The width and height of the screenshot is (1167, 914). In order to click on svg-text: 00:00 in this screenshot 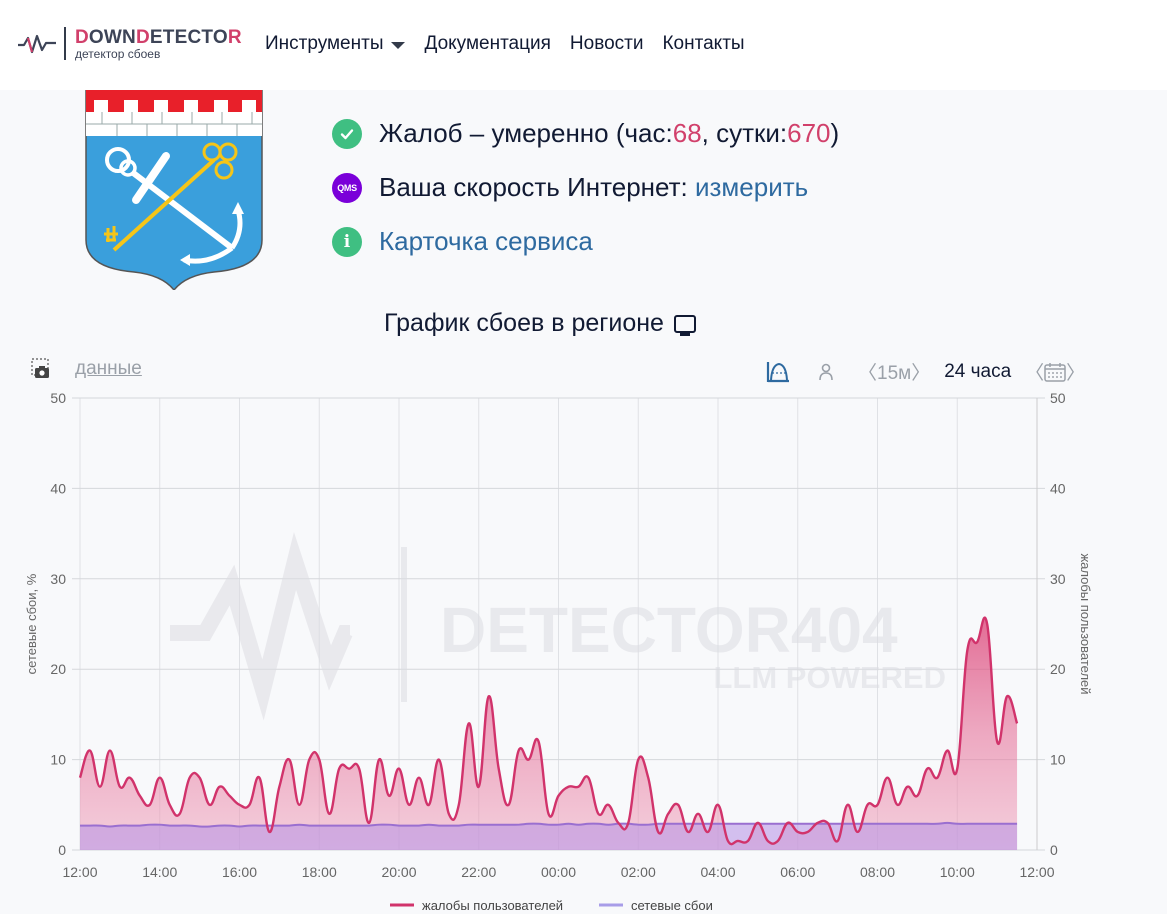, I will do `click(558, 872)`.